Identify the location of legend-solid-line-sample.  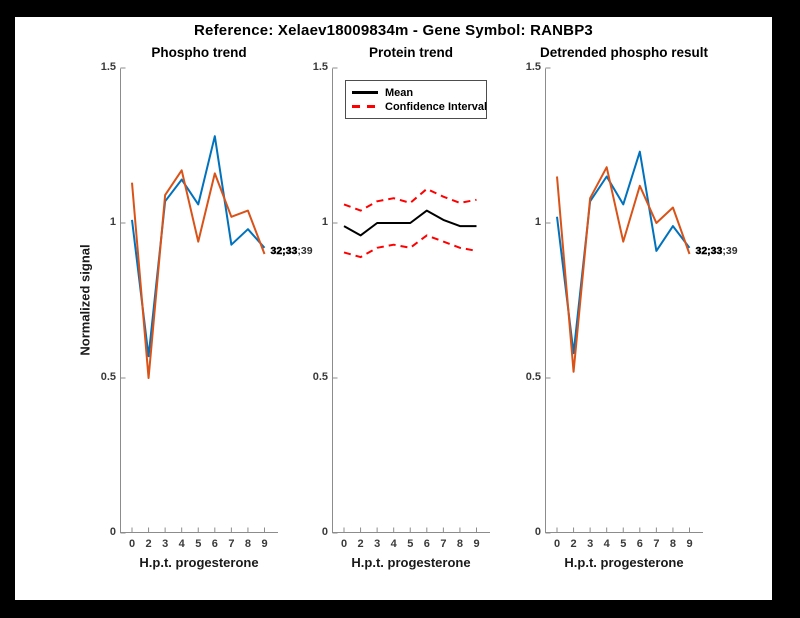
(365, 92).